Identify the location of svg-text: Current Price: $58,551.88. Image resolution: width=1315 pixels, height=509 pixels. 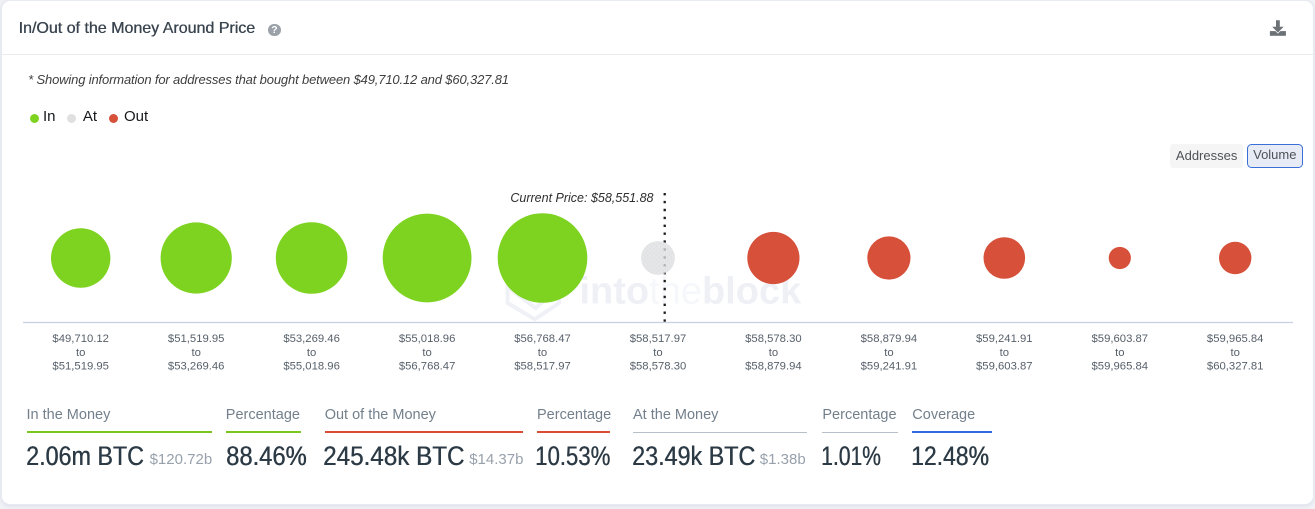
(581, 198).